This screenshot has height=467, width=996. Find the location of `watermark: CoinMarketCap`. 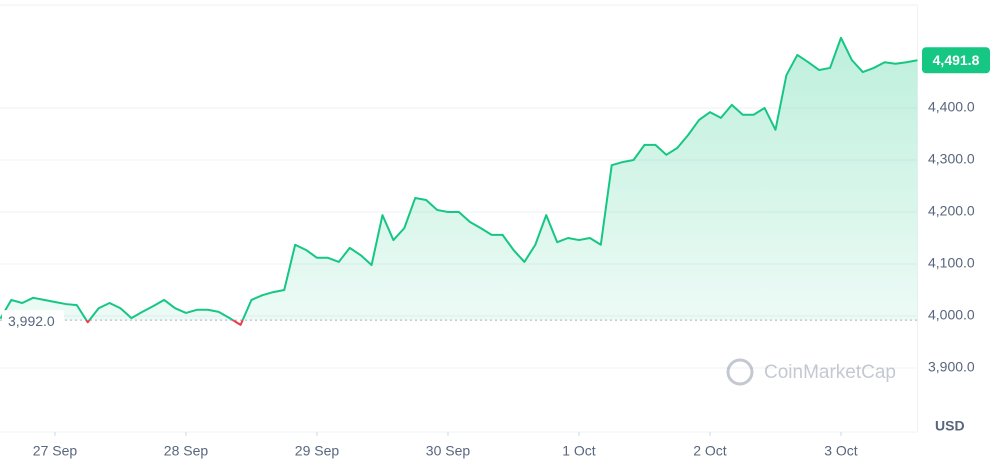

watermark: CoinMarketCap is located at coordinates (811, 372).